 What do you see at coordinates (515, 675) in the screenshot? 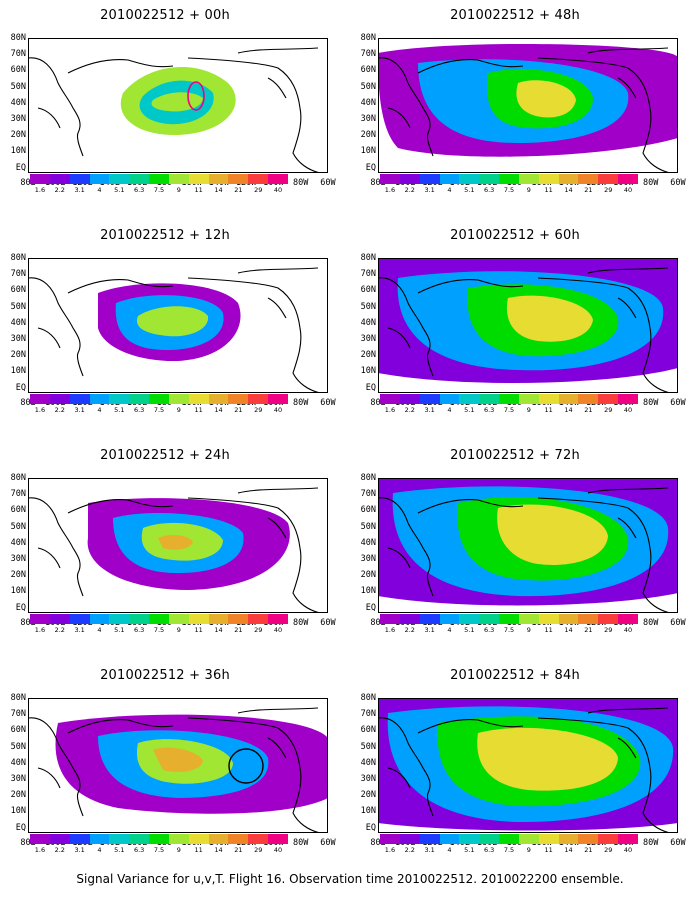
I see `panel-title: 2010022512 + 84h` at bounding box center [515, 675].